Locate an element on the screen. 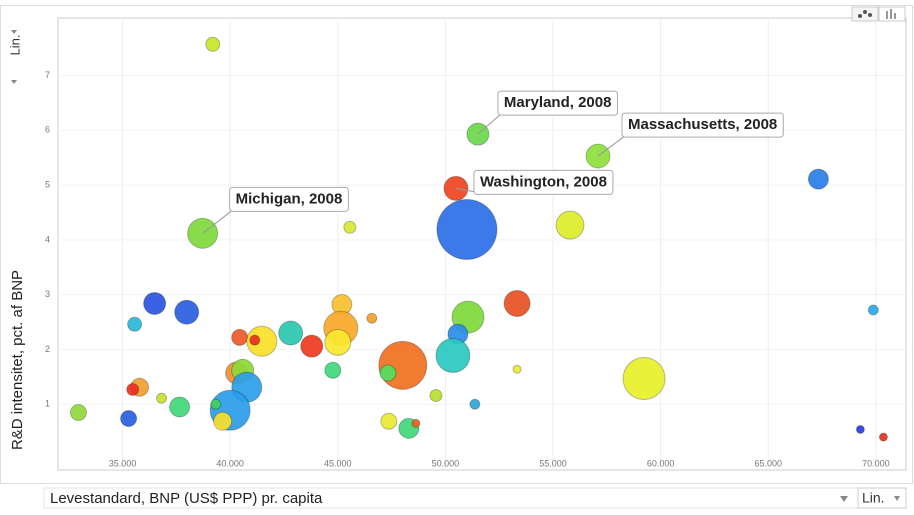 This screenshot has width=914, height=515. y-scale-selector: Lin. is located at coordinates (14, 57).